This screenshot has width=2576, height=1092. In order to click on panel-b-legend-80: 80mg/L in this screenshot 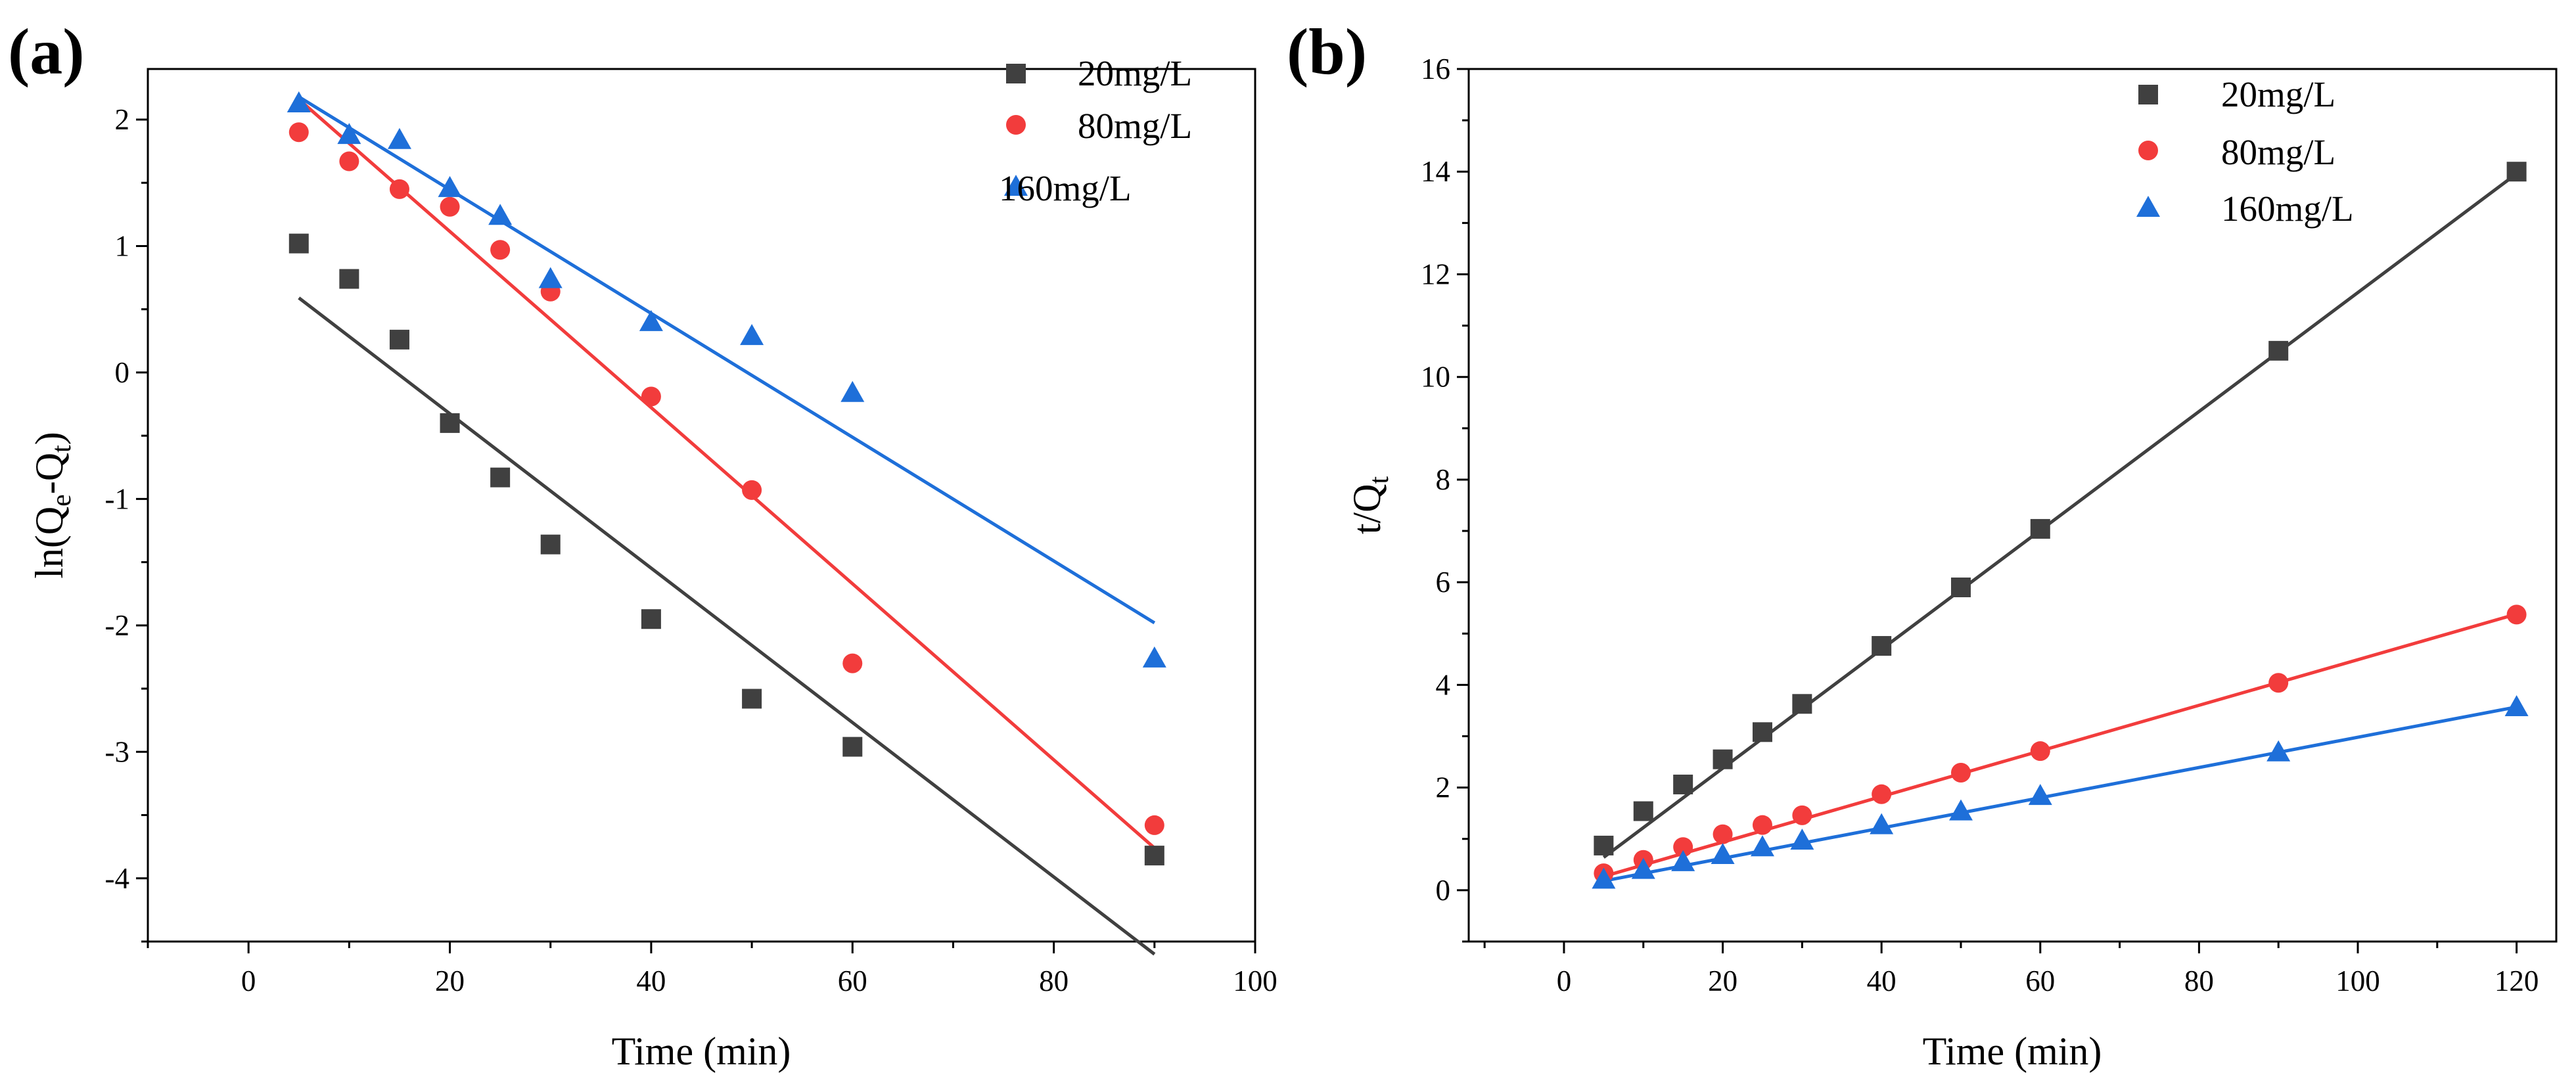, I will do `click(2278, 152)`.